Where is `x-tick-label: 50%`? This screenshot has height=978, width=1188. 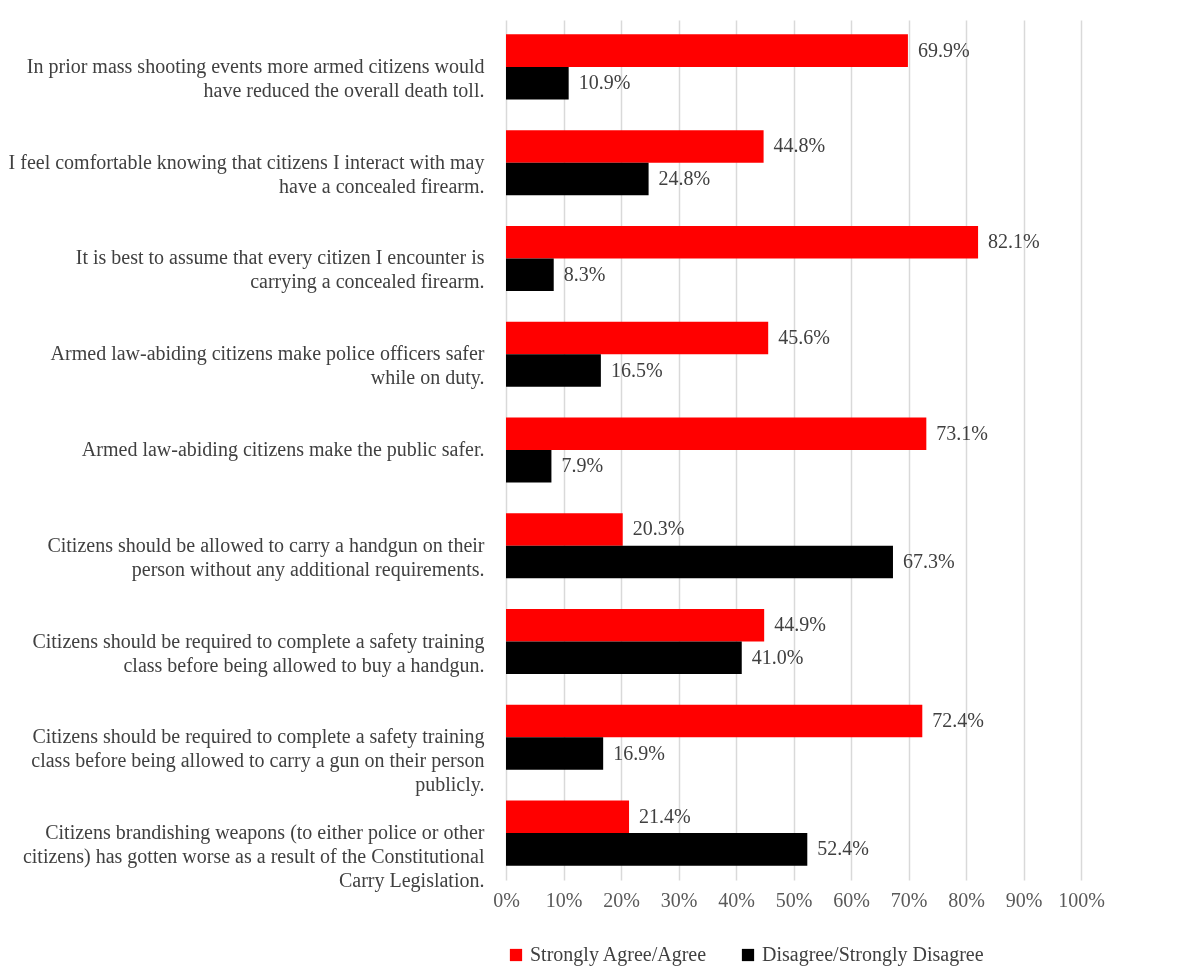 x-tick-label: 50% is located at coordinates (794, 899).